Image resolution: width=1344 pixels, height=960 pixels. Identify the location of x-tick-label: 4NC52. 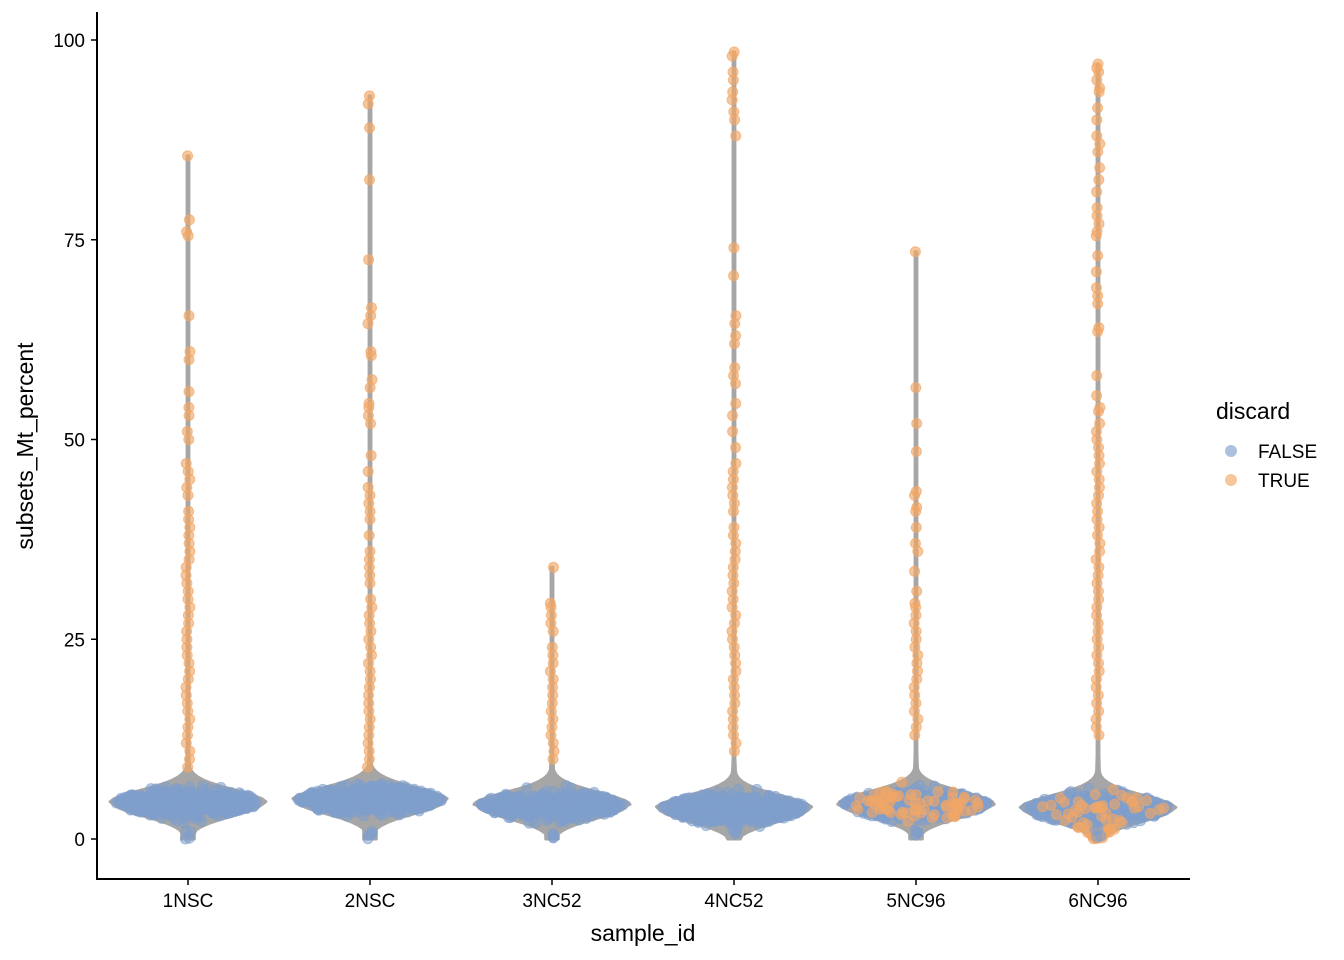
(733, 901).